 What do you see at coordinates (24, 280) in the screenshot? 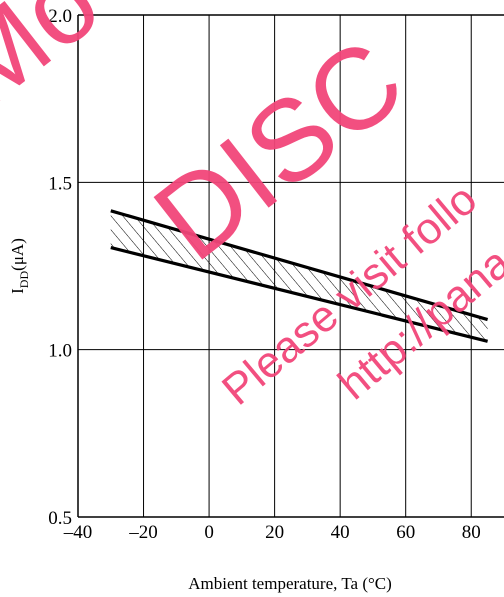
I see `y-axis-title-sub: DD` at bounding box center [24, 280].